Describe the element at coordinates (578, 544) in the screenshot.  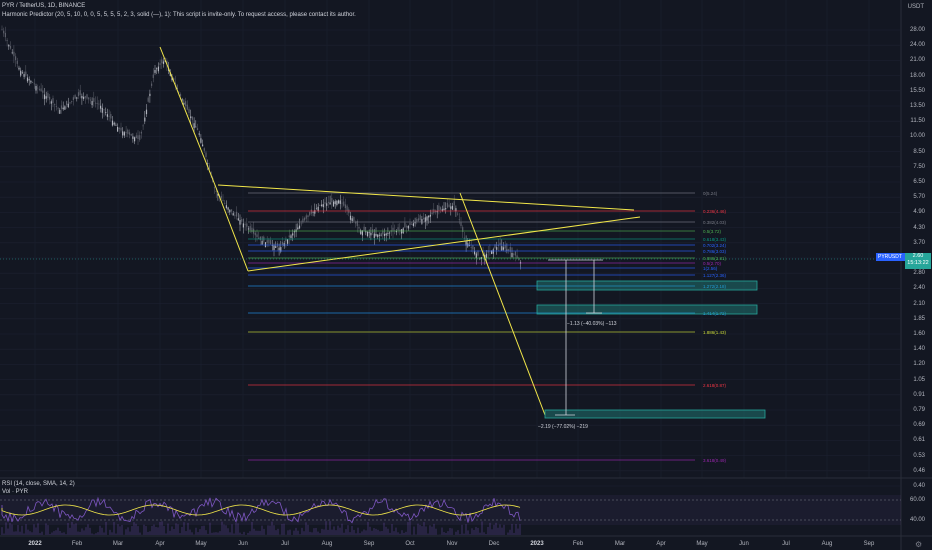
I see `time-tick-label: Feb` at that location.